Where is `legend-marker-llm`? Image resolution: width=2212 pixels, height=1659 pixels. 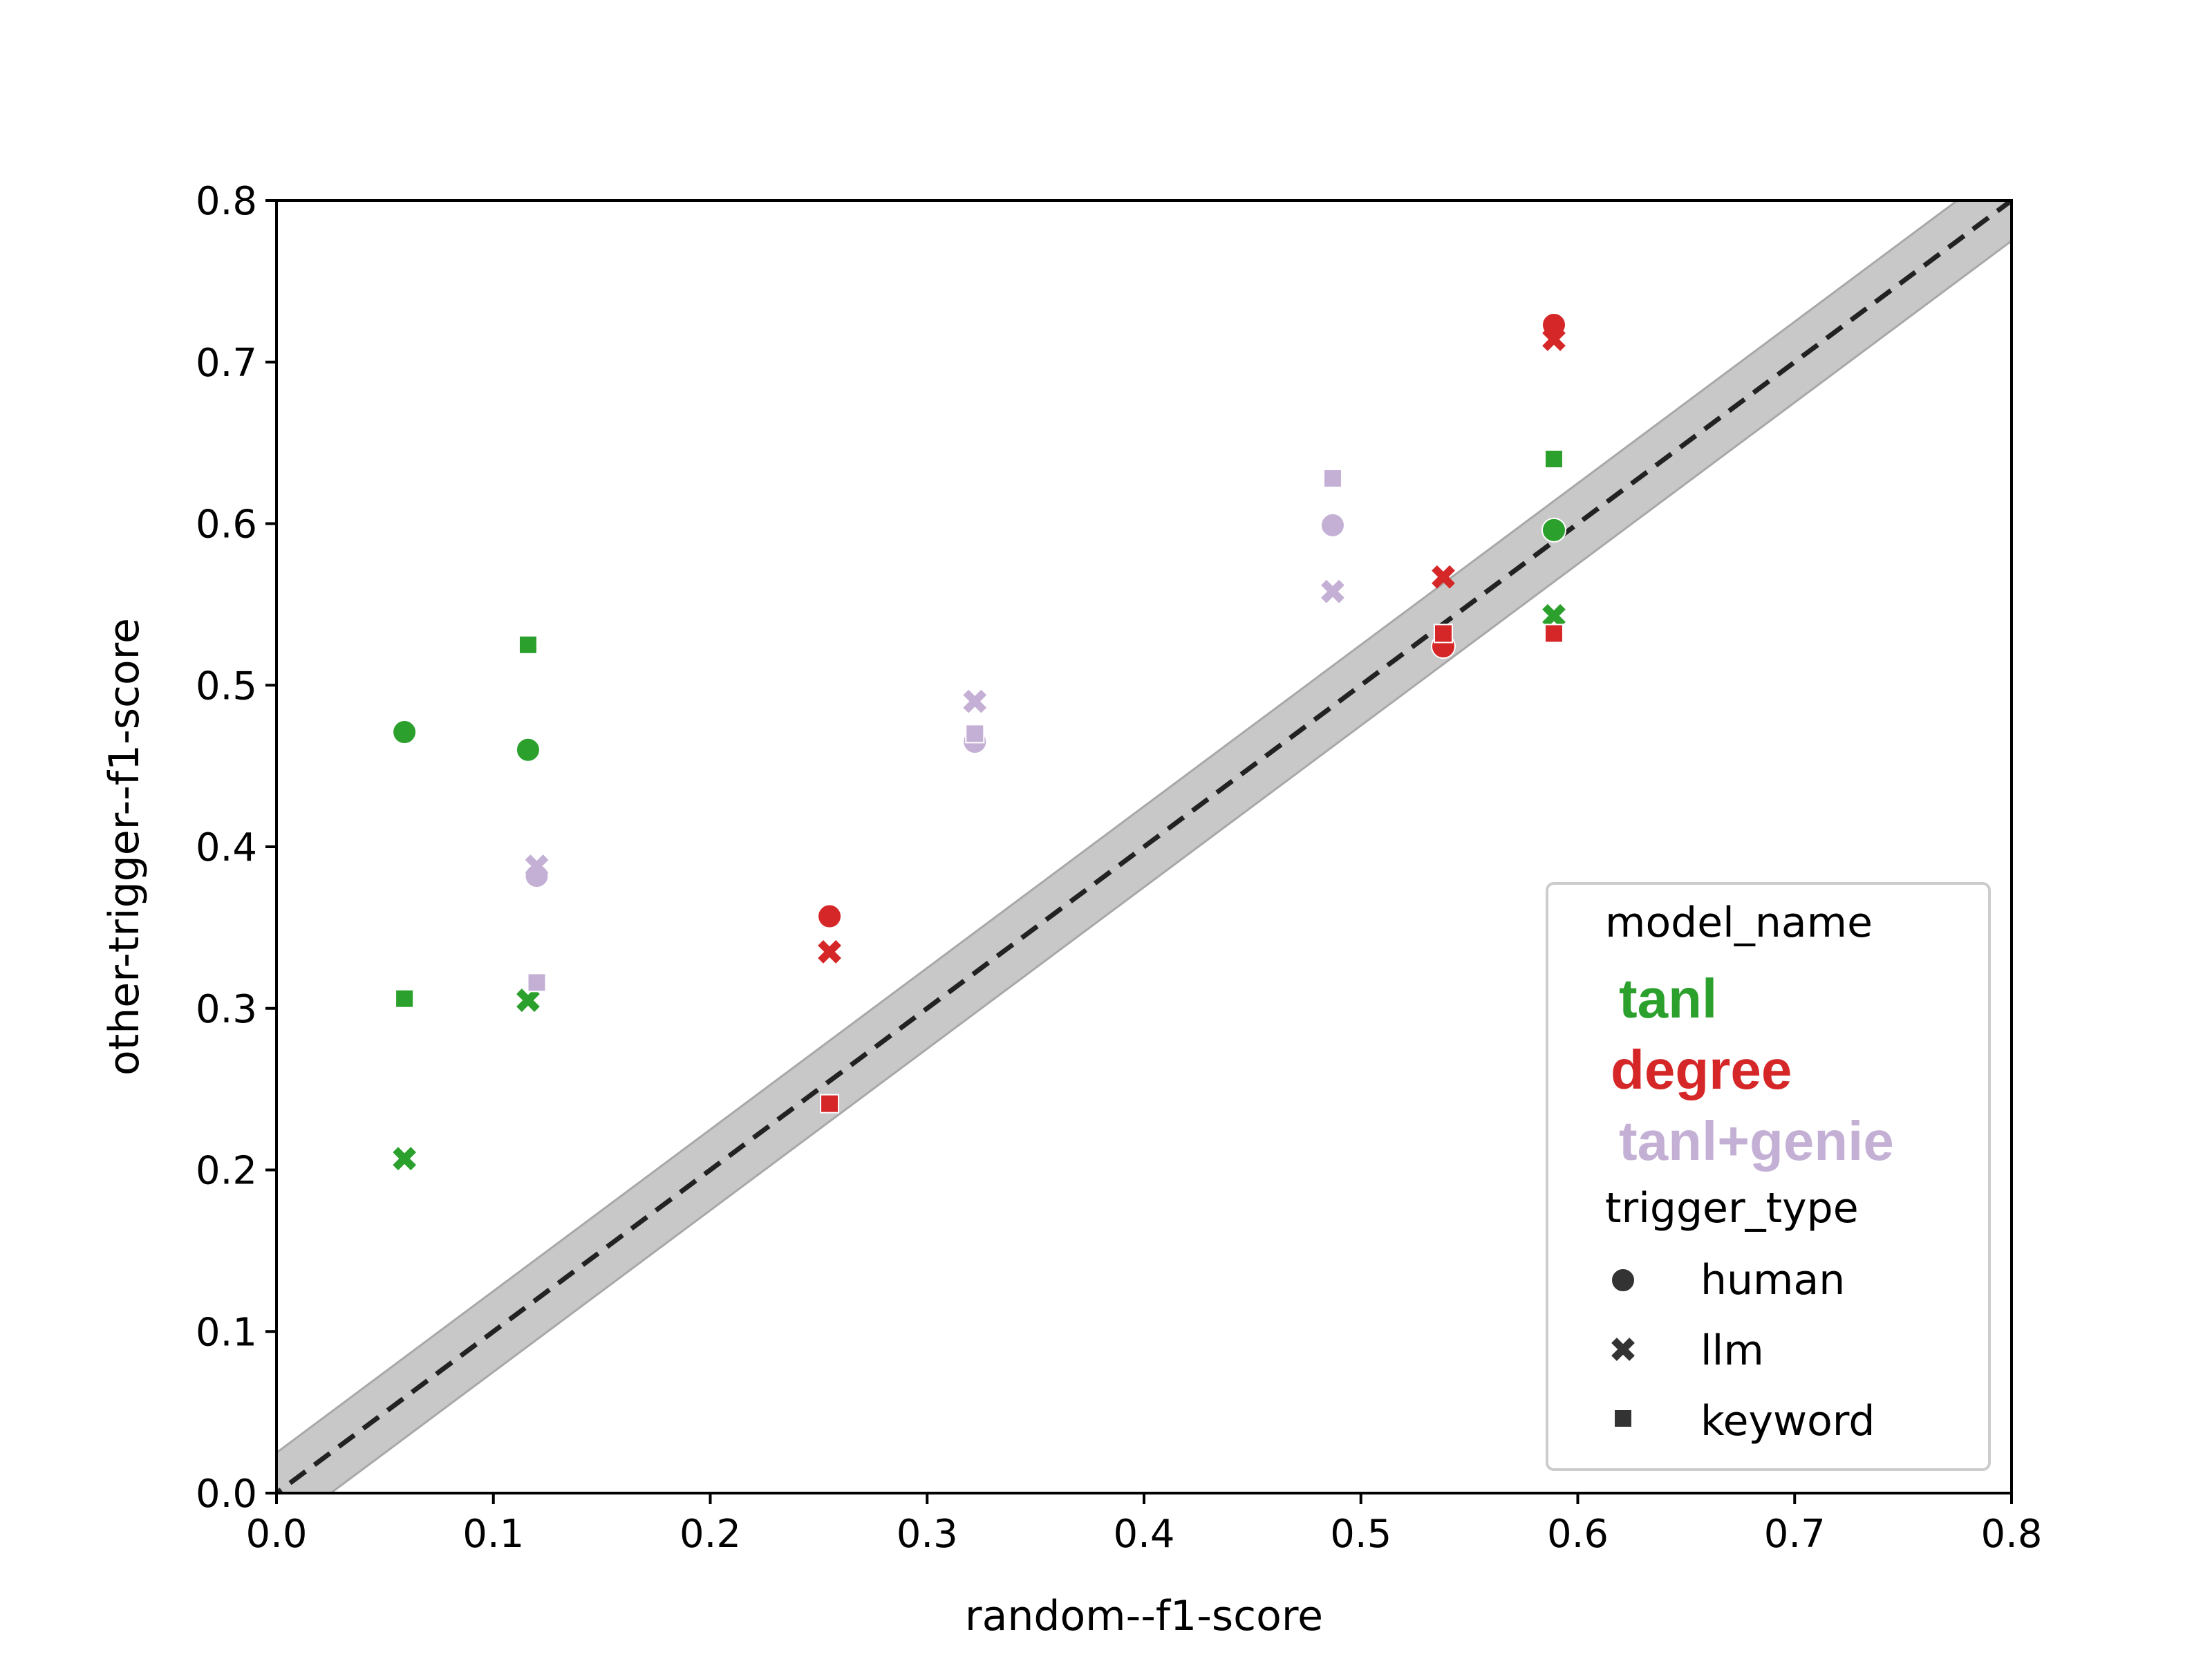
legend-marker-llm is located at coordinates (1623, 1349).